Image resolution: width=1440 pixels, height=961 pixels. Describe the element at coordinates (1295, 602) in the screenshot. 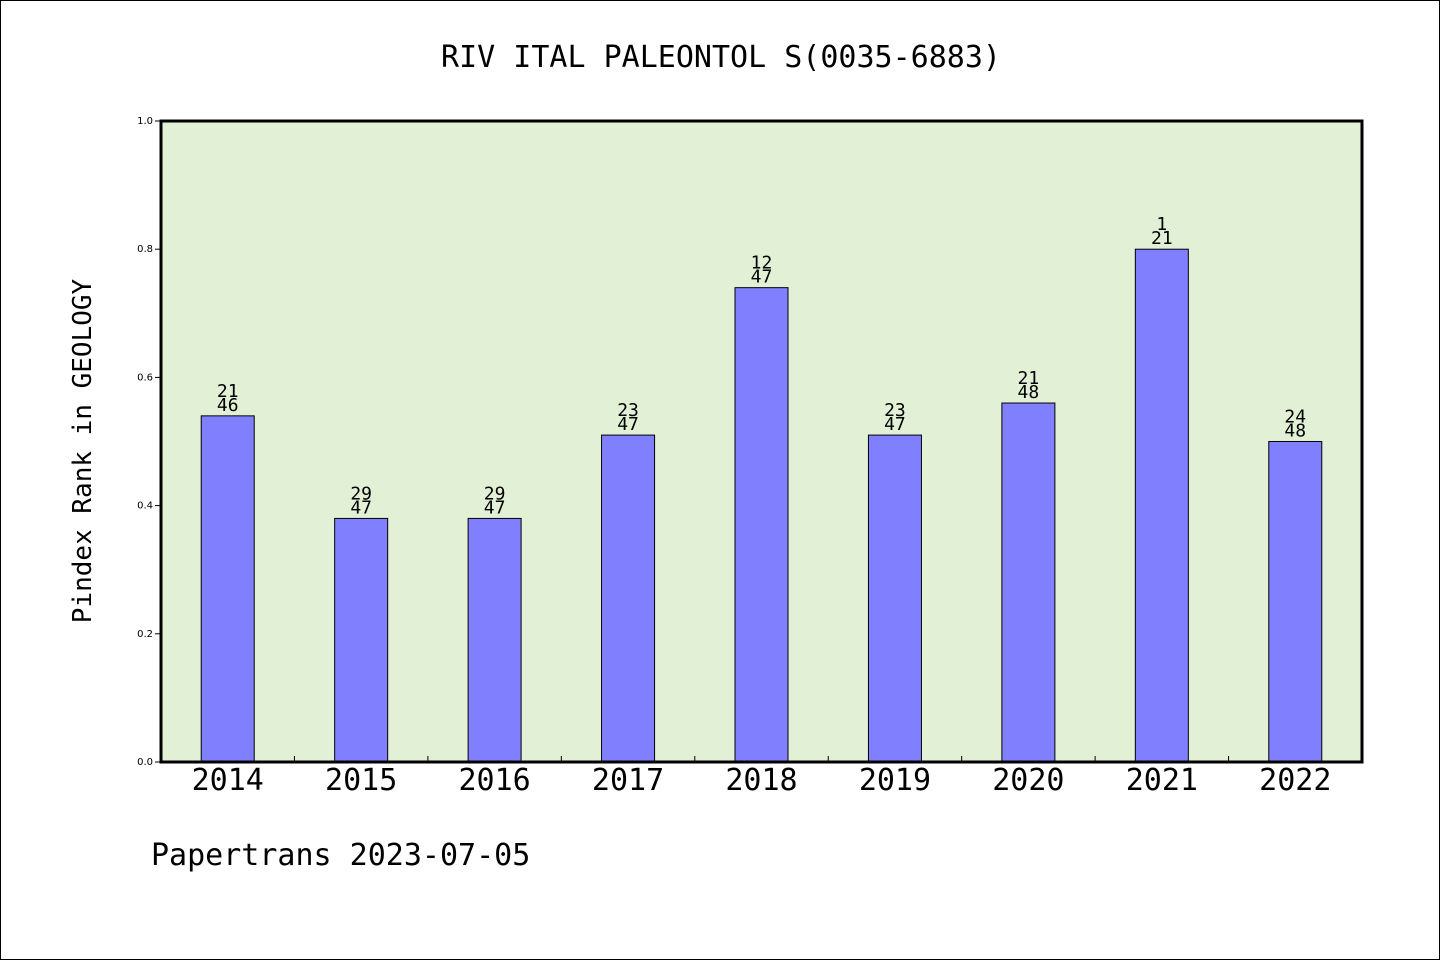

I see `bar-2022` at that location.